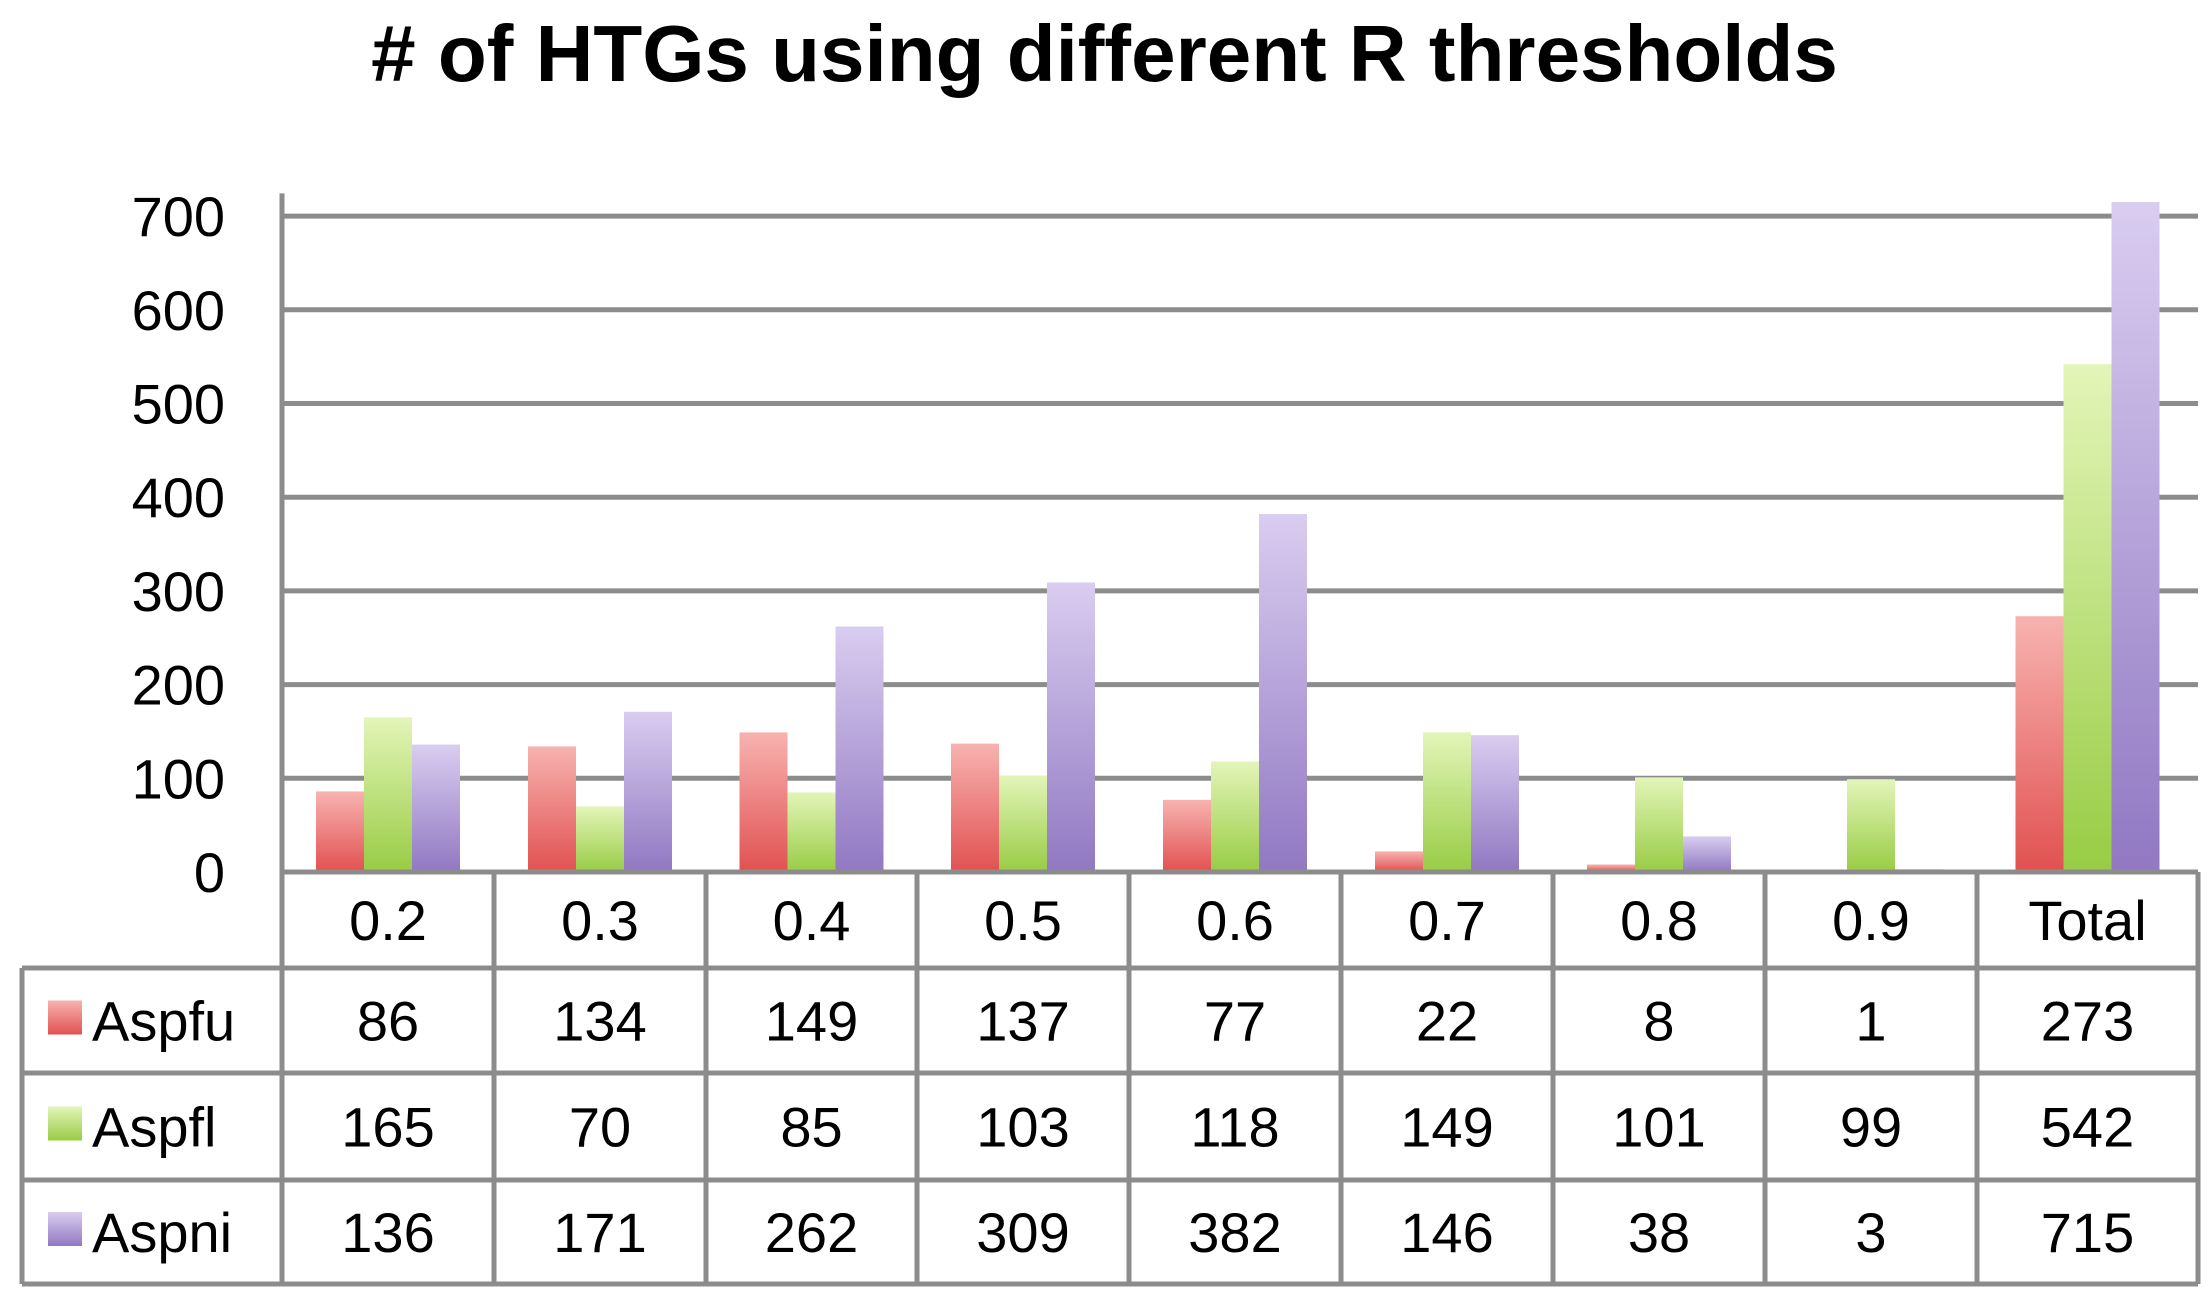 The width and height of the screenshot is (2209, 1308). What do you see at coordinates (552, 809) in the screenshot?
I see `bar-aspfu-0.3` at bounding box center [552, 809].